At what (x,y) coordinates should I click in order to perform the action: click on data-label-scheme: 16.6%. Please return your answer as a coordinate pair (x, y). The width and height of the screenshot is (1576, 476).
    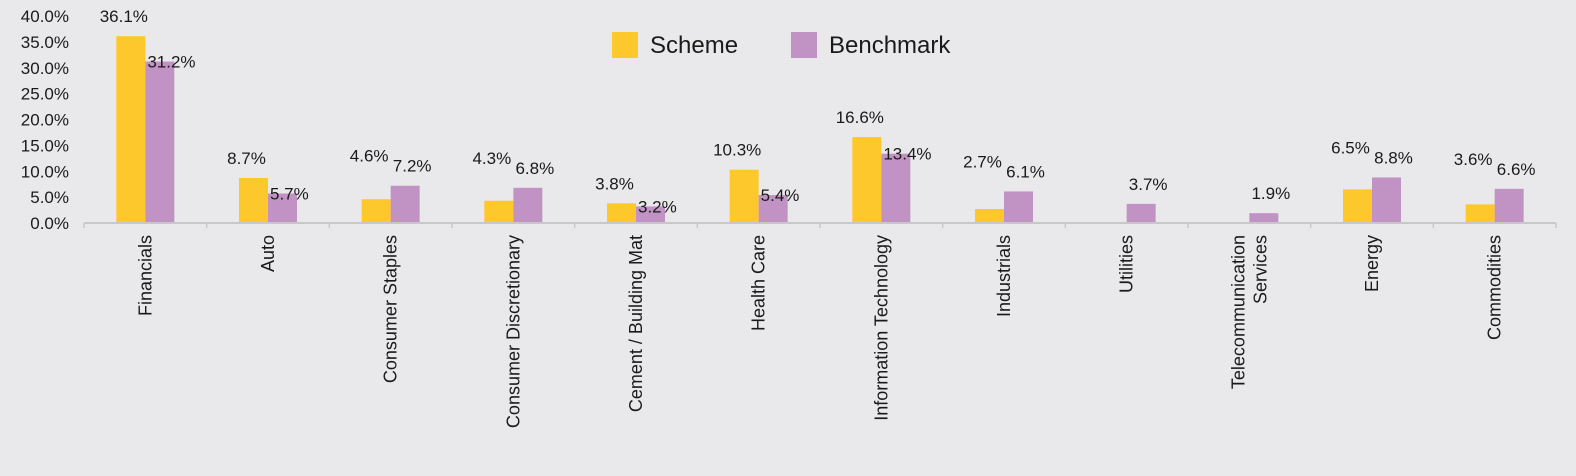
    Looking at the image, I should click on (860, 117).